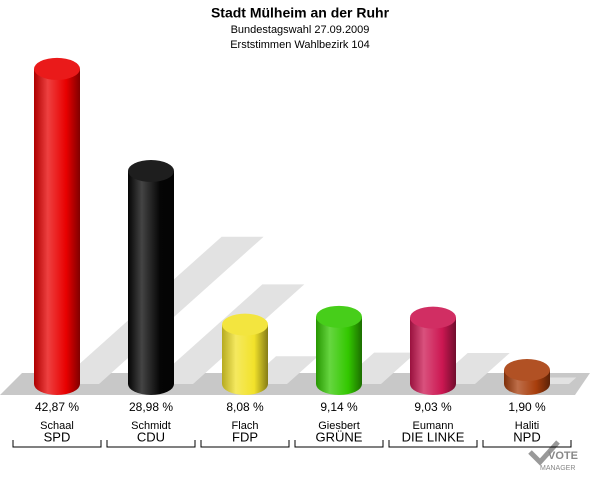 The image size is (600, 480). Describe the element at coordinates (151, 426) in the screenshot. I see `candidate-label: Schmidt` at that location.